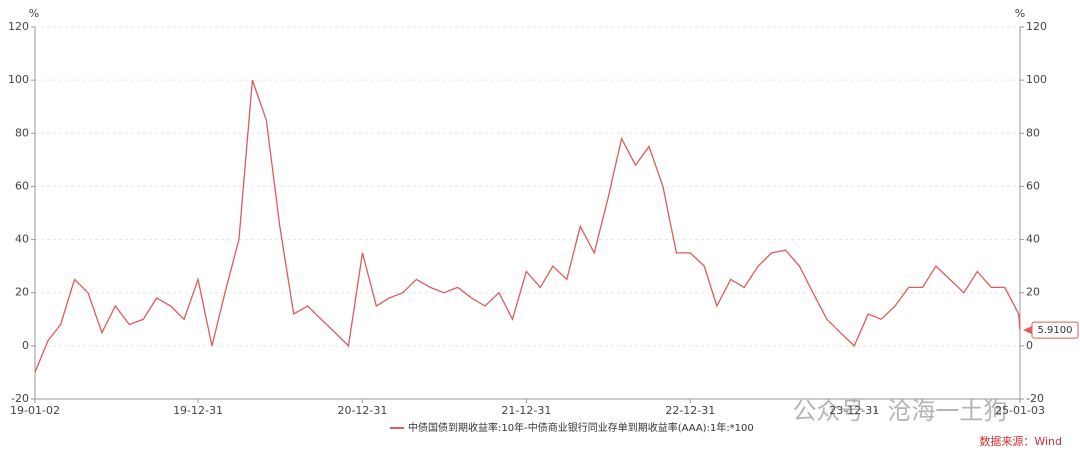 This screenshot has width=1080, height=457. I want to click on y2-tick-label: 40, so click(1033, 239).